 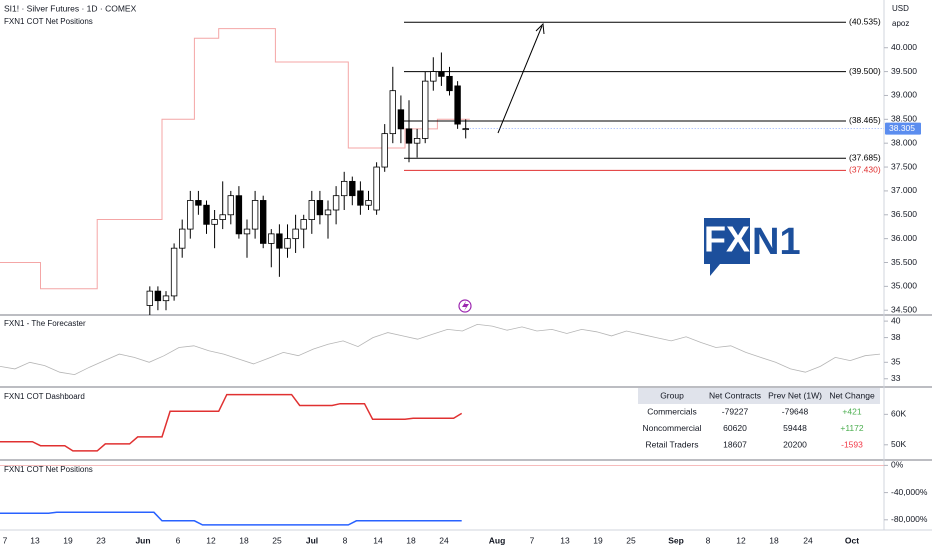 I want to click on logo-badge, so click(x=727, y=247).